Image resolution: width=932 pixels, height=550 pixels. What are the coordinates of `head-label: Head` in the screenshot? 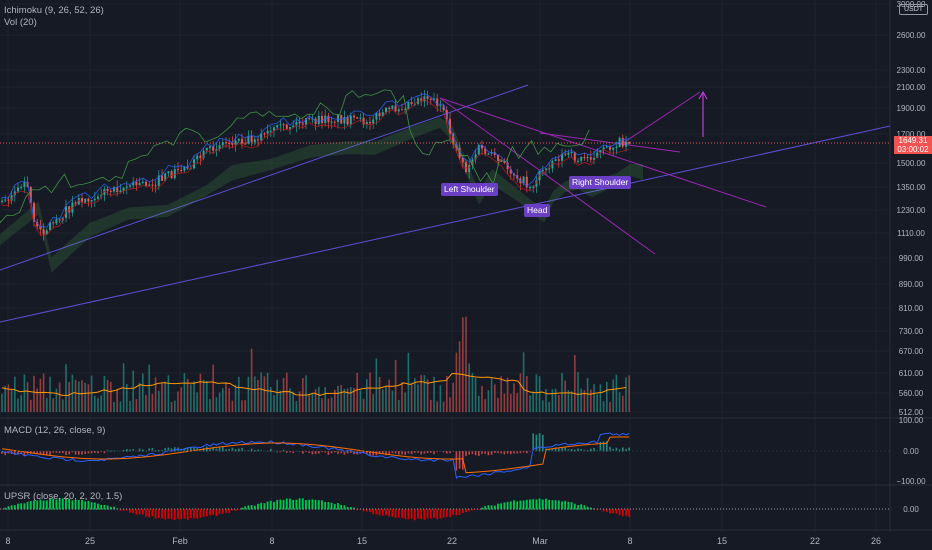 It's located at (537, 210).